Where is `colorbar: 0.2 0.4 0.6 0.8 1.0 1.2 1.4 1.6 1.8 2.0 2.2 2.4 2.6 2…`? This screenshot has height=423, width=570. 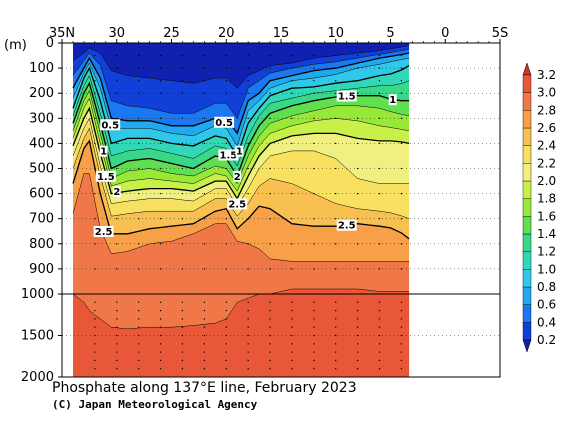
colorbar: 0.2 0.4 0.6 0.8 1.0 1.2 1.4 1.6 1.8 2.0 2.2 2.4 2.6 2… is located at coordinates (539, 207).